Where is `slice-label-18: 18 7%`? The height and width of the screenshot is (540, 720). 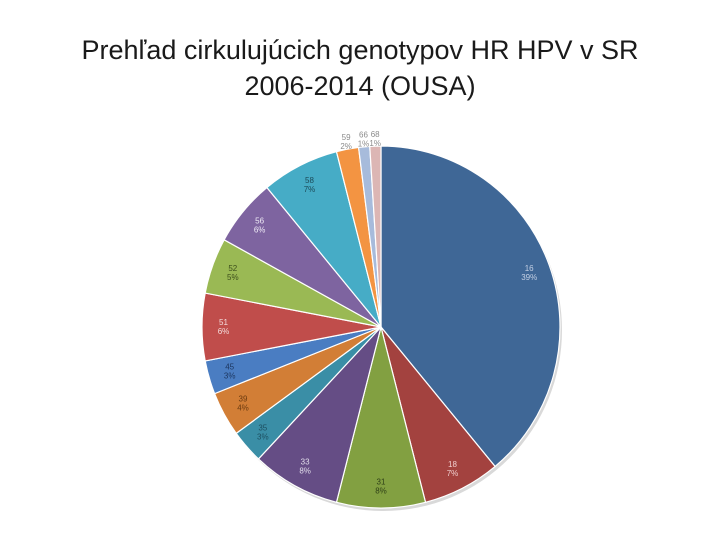
slice-label-18: 18 7% is located at coordinates (453, 469).